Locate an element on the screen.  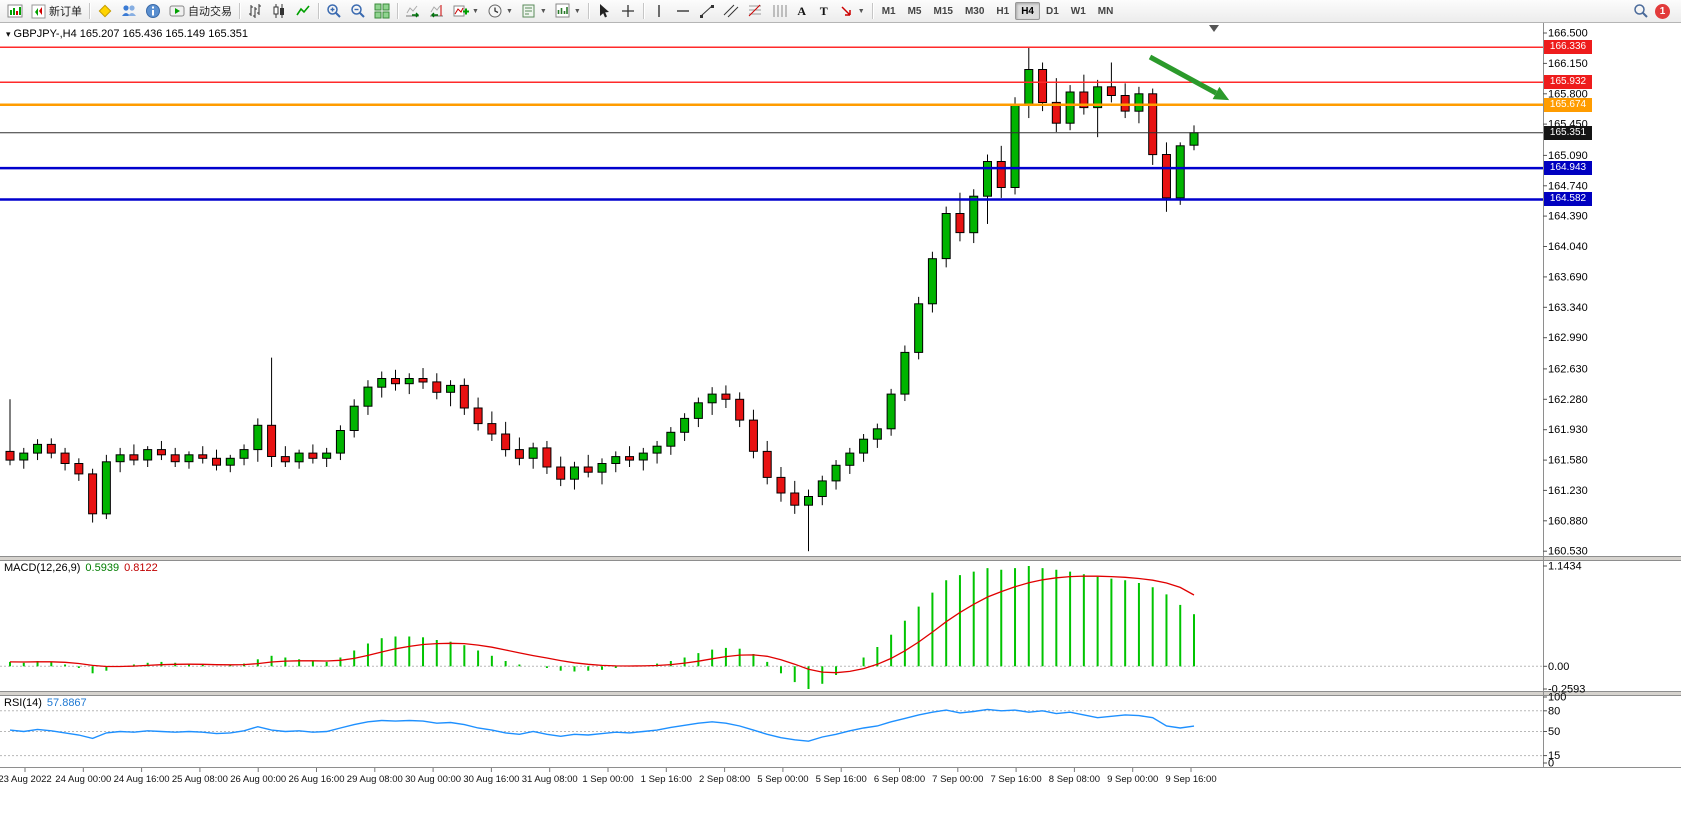
zoom-in-button is located at coordinates (334, 11).